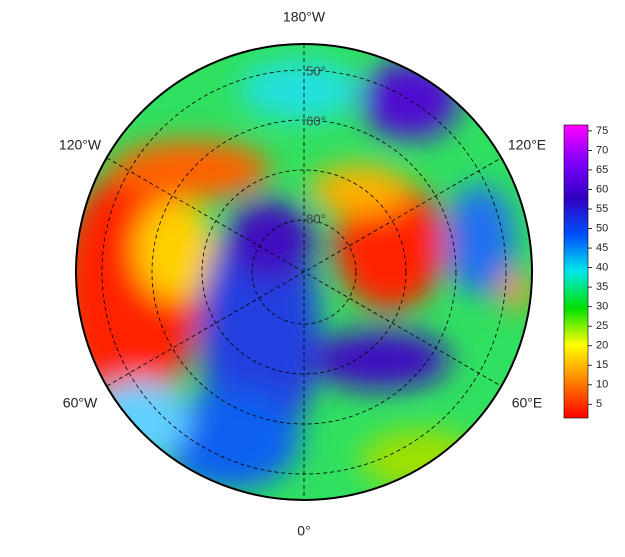 The width and height of the screenshot is (625, 557). I want to click on colorbar-tick-label: 75, so click(602, 131).